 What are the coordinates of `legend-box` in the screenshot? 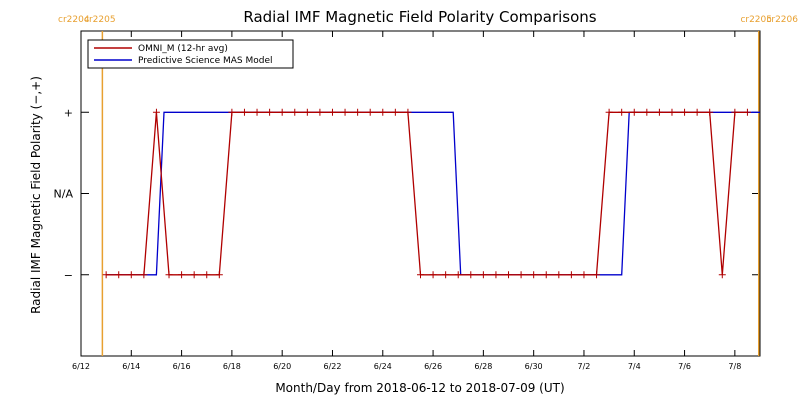 It's located at (190, 54).